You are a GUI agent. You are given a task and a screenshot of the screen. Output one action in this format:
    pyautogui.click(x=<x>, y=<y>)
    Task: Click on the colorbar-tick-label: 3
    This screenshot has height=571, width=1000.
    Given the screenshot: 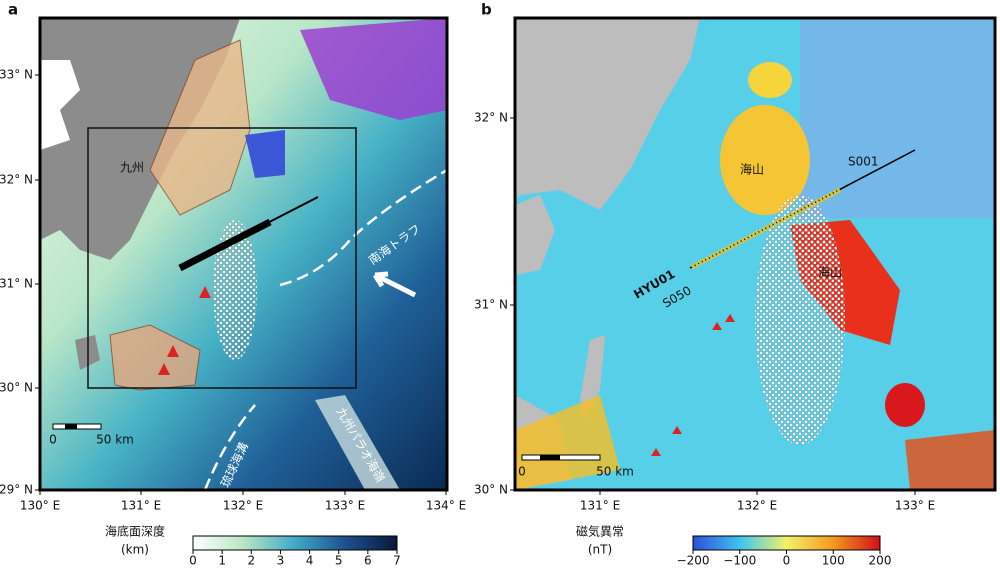 What is the action you would take?
    pyautogui.click(x=281, y=561)
    